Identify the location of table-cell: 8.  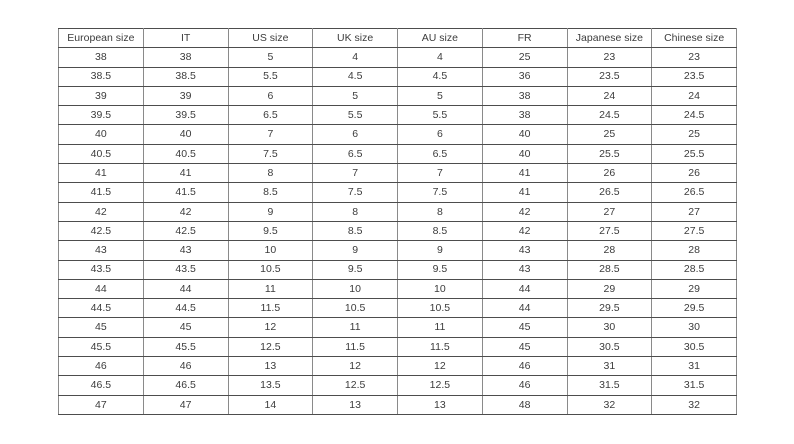
(355, 211).